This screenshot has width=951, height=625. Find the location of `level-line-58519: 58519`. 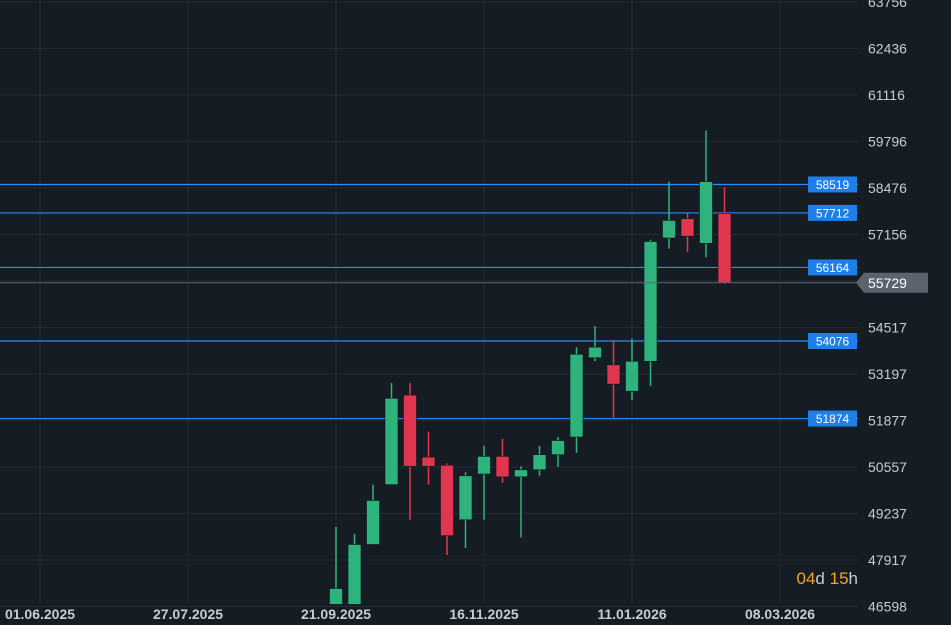

level-line-58519: 58519 is located at coordinates (429, 184).